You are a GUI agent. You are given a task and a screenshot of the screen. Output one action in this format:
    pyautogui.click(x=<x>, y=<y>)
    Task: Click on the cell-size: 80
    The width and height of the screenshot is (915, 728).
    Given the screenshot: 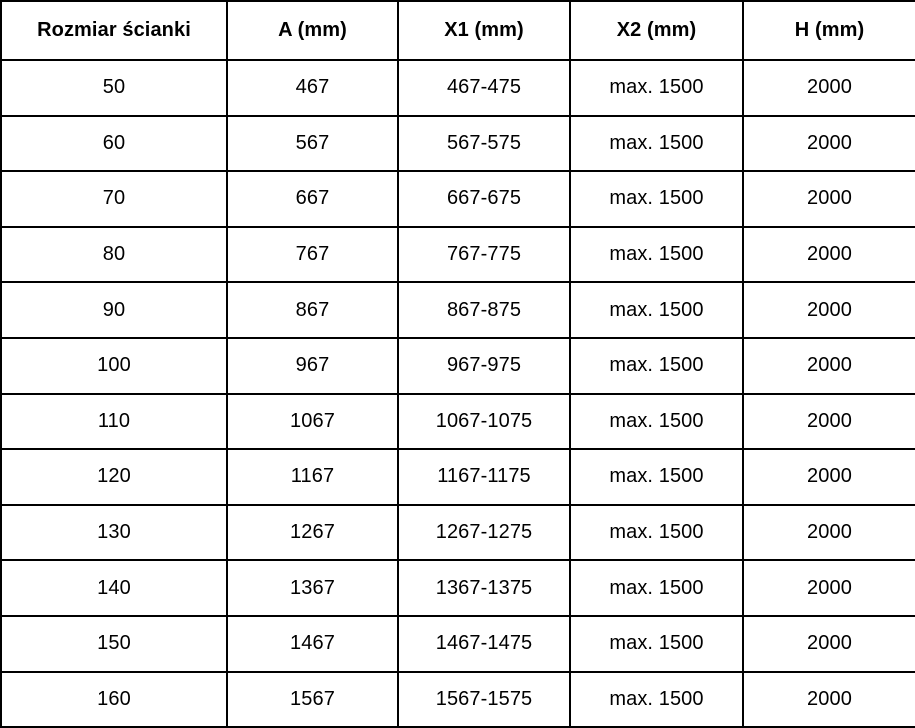 What is the action you would take?
    pyautogui.click(x=114, y=254)
    